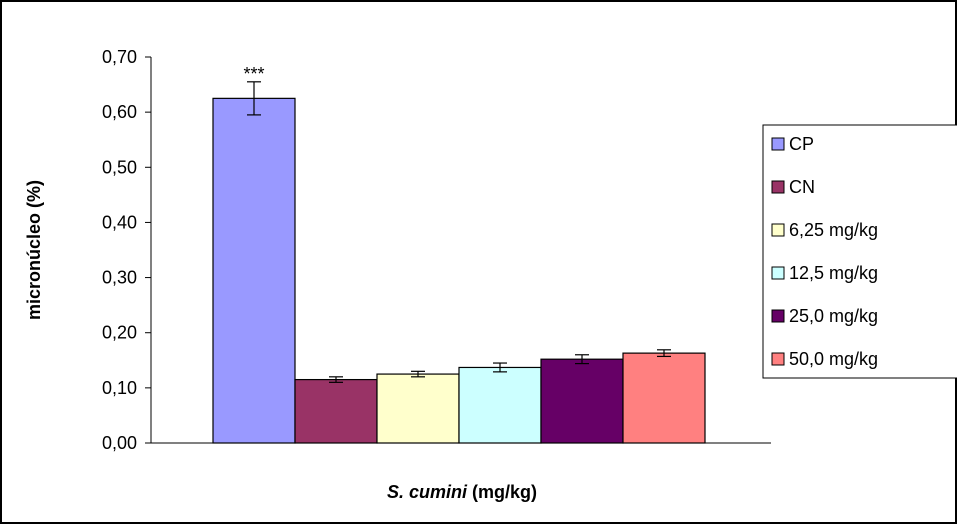 The width and height of the screenshot is (957, 524). Describe the element at coordinates (119, 112) in the screenshot. I see `y-tick-label: 0,60` at that location.